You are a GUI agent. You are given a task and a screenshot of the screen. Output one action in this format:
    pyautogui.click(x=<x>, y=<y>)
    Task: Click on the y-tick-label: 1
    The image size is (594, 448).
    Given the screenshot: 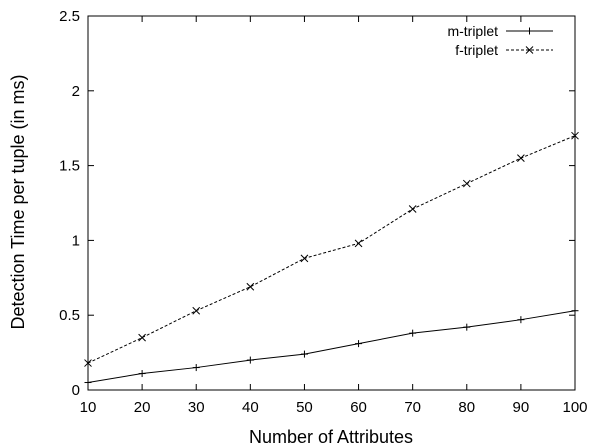 What is the action you would take?
    pyautogui.click(x=76, y=240)
    